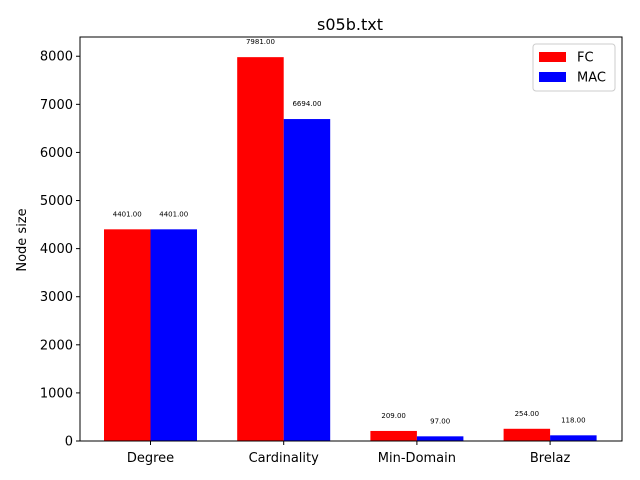  Describe the element at coordinates (527, 434) in the screenshot. I see `bar-fc-brelaz` at that location.